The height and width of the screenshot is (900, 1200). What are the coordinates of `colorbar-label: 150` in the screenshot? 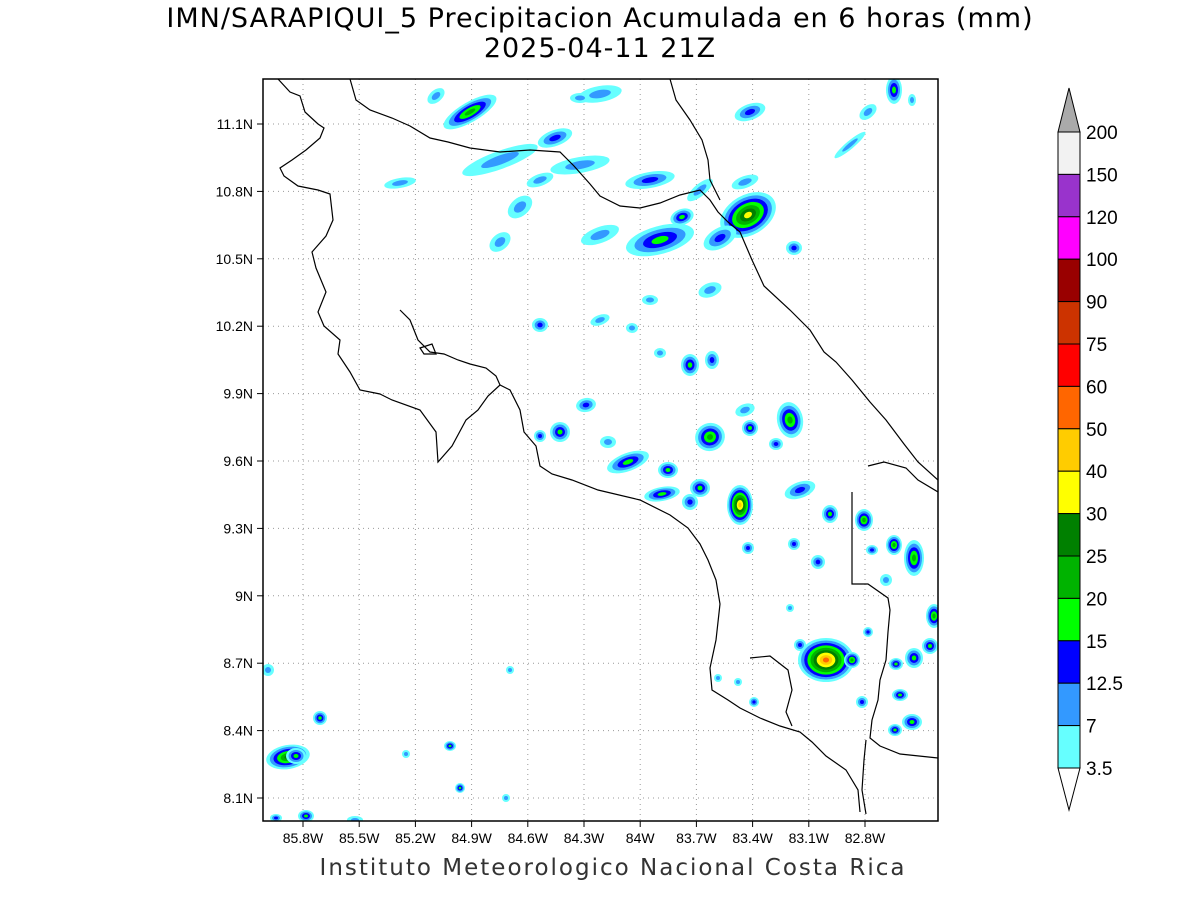 It's located at (1102, 175).